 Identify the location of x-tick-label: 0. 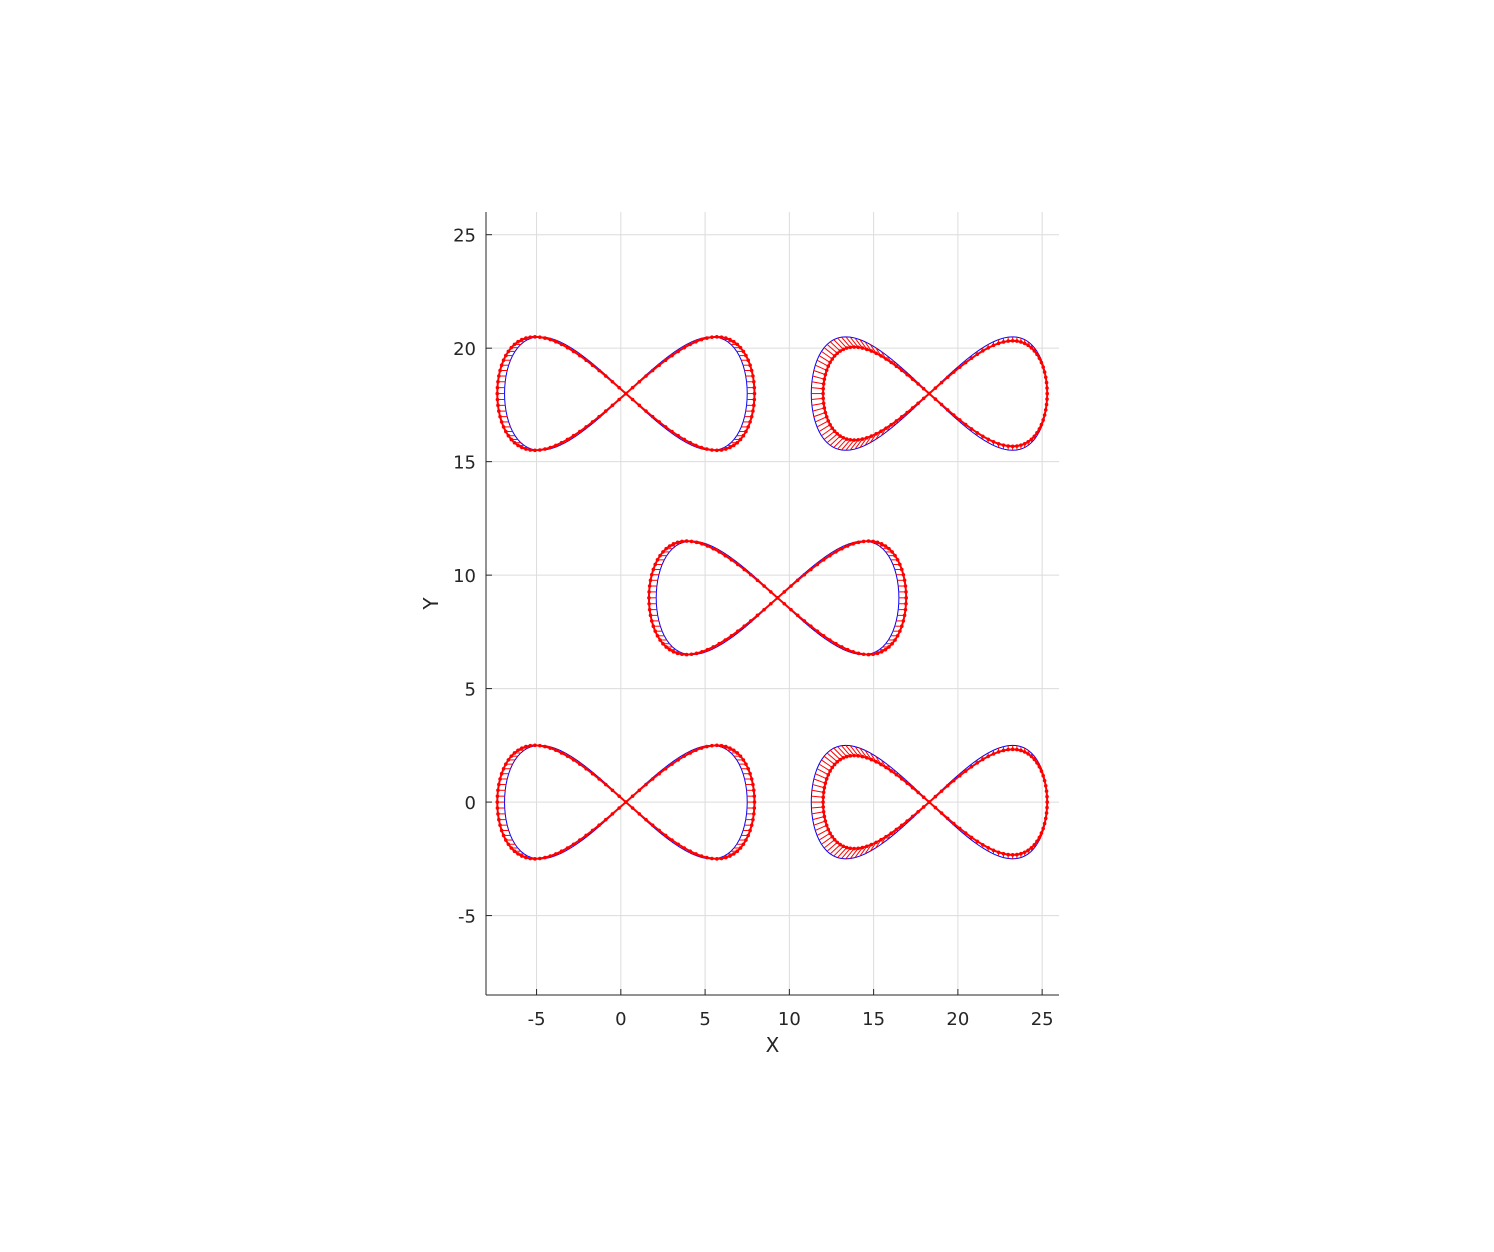
(620, 1019).